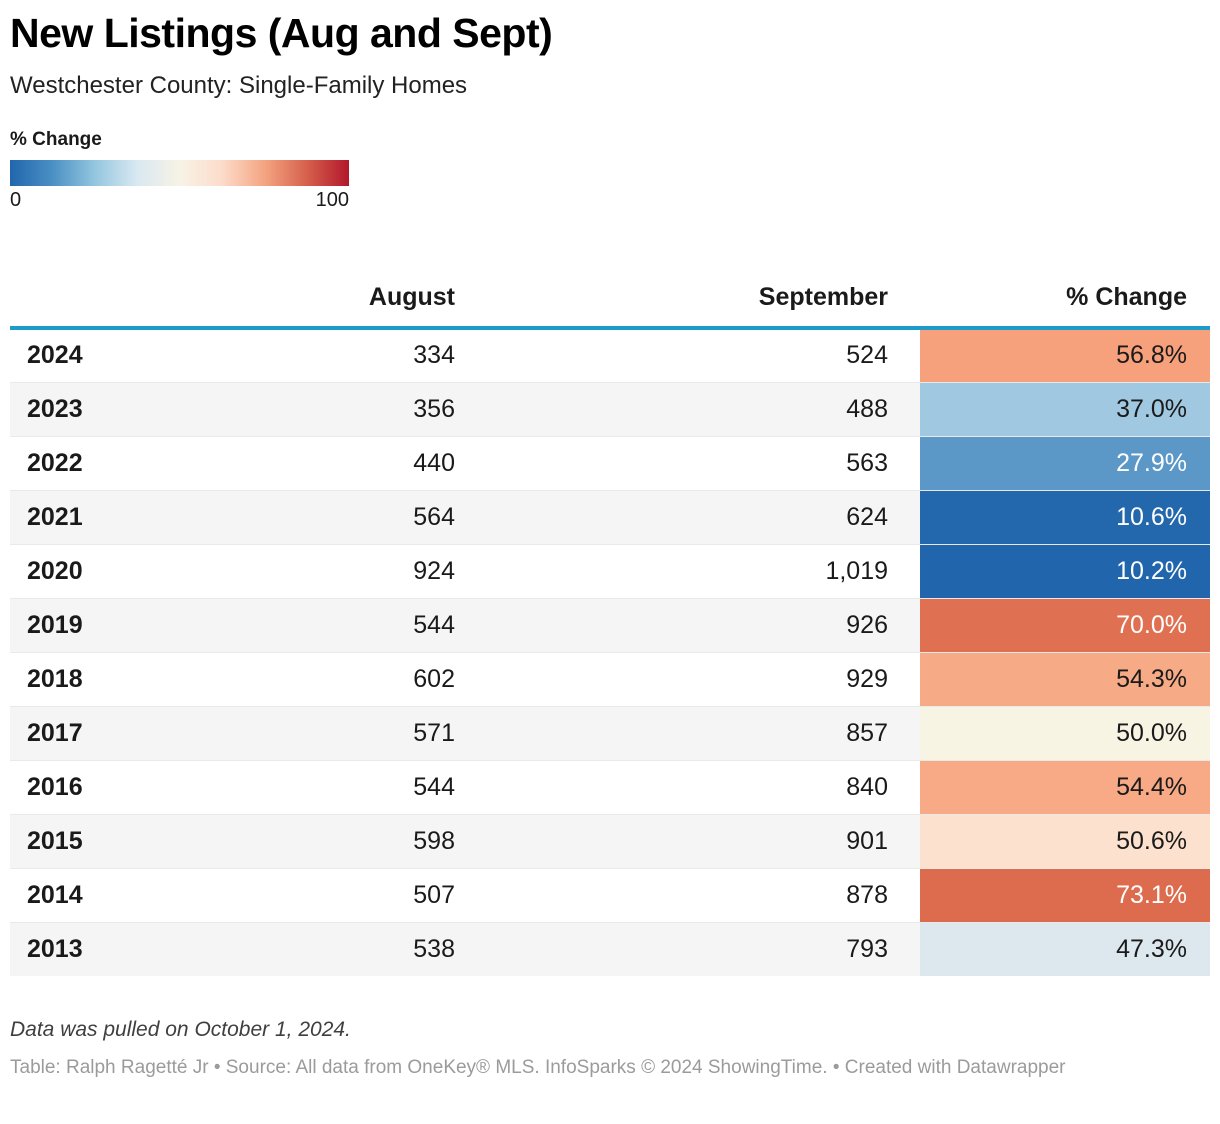  Describe the element at coordinates (687, 949) in the screenshot. I see `september-cell: 793` at that location.